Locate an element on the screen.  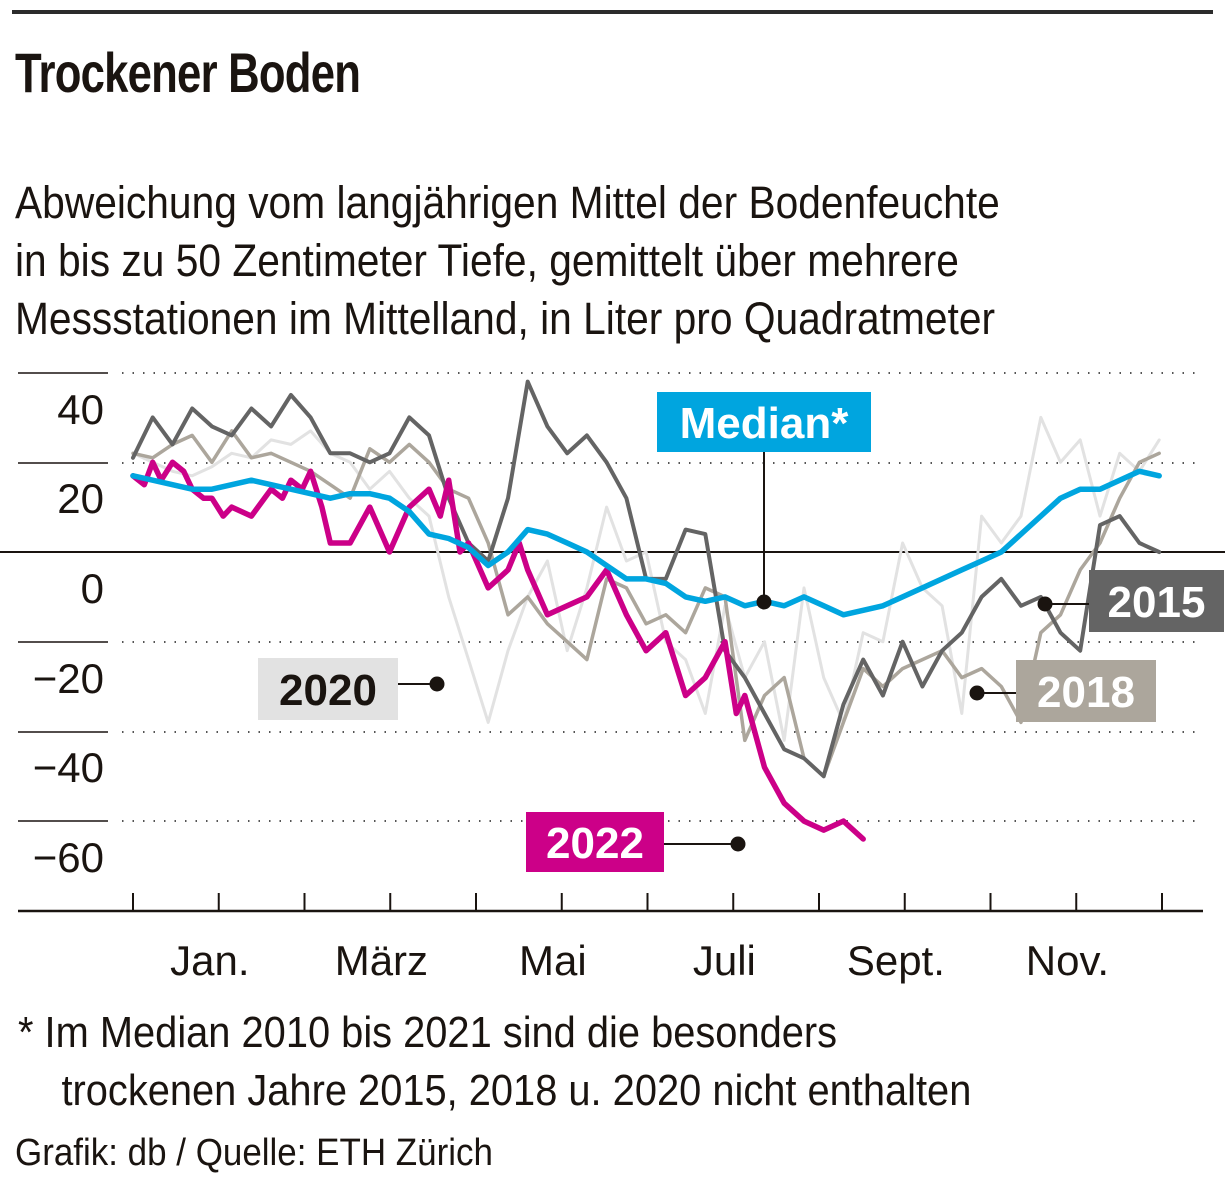
x-tick-label: Jan. is located at coordinates (209, 960).